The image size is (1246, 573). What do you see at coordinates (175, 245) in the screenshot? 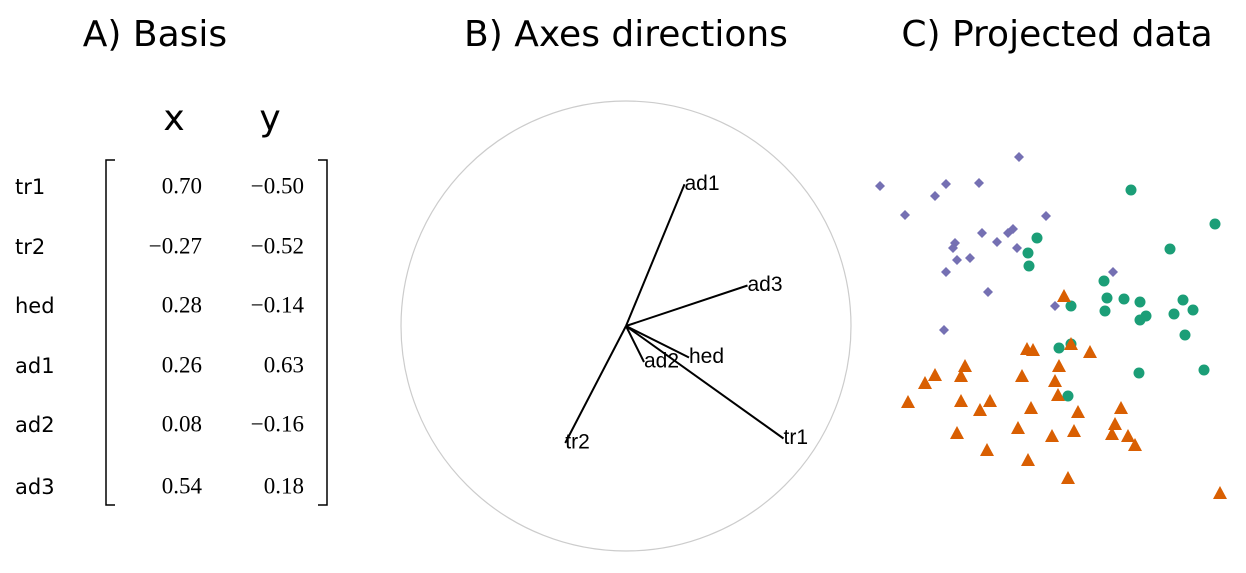
I see `matrix-cell: −0.27` at bounding box center [175, 245].